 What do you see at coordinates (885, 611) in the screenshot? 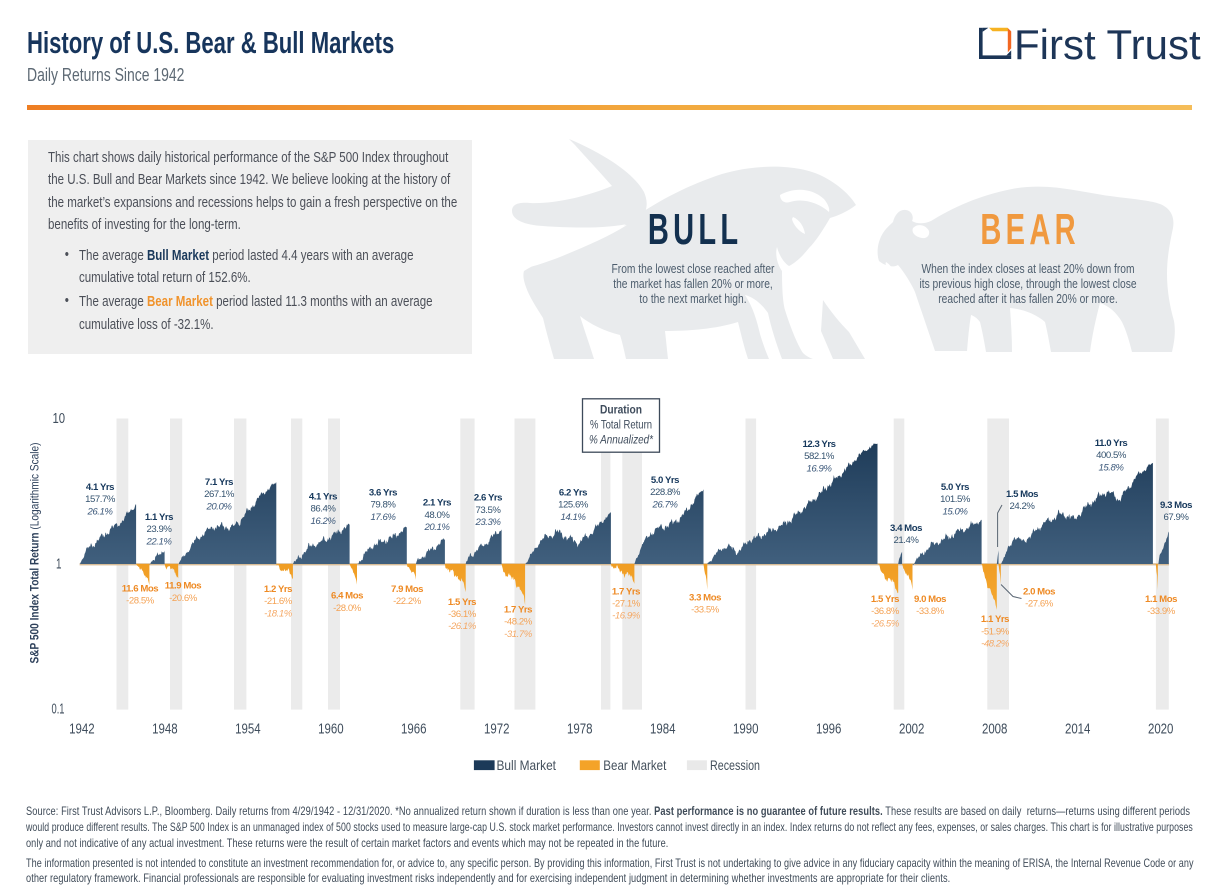
I see `svg-text: -36.8%` at bounding box center [885, 611].